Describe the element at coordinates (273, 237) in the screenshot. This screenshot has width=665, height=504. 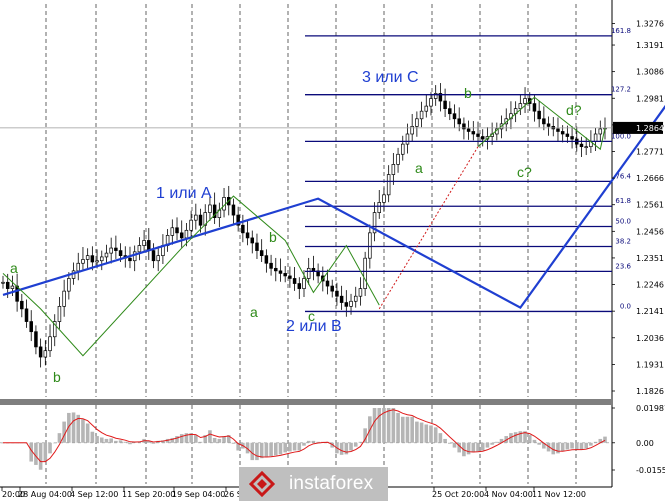
I see `wave-label-minor: b` at that location.